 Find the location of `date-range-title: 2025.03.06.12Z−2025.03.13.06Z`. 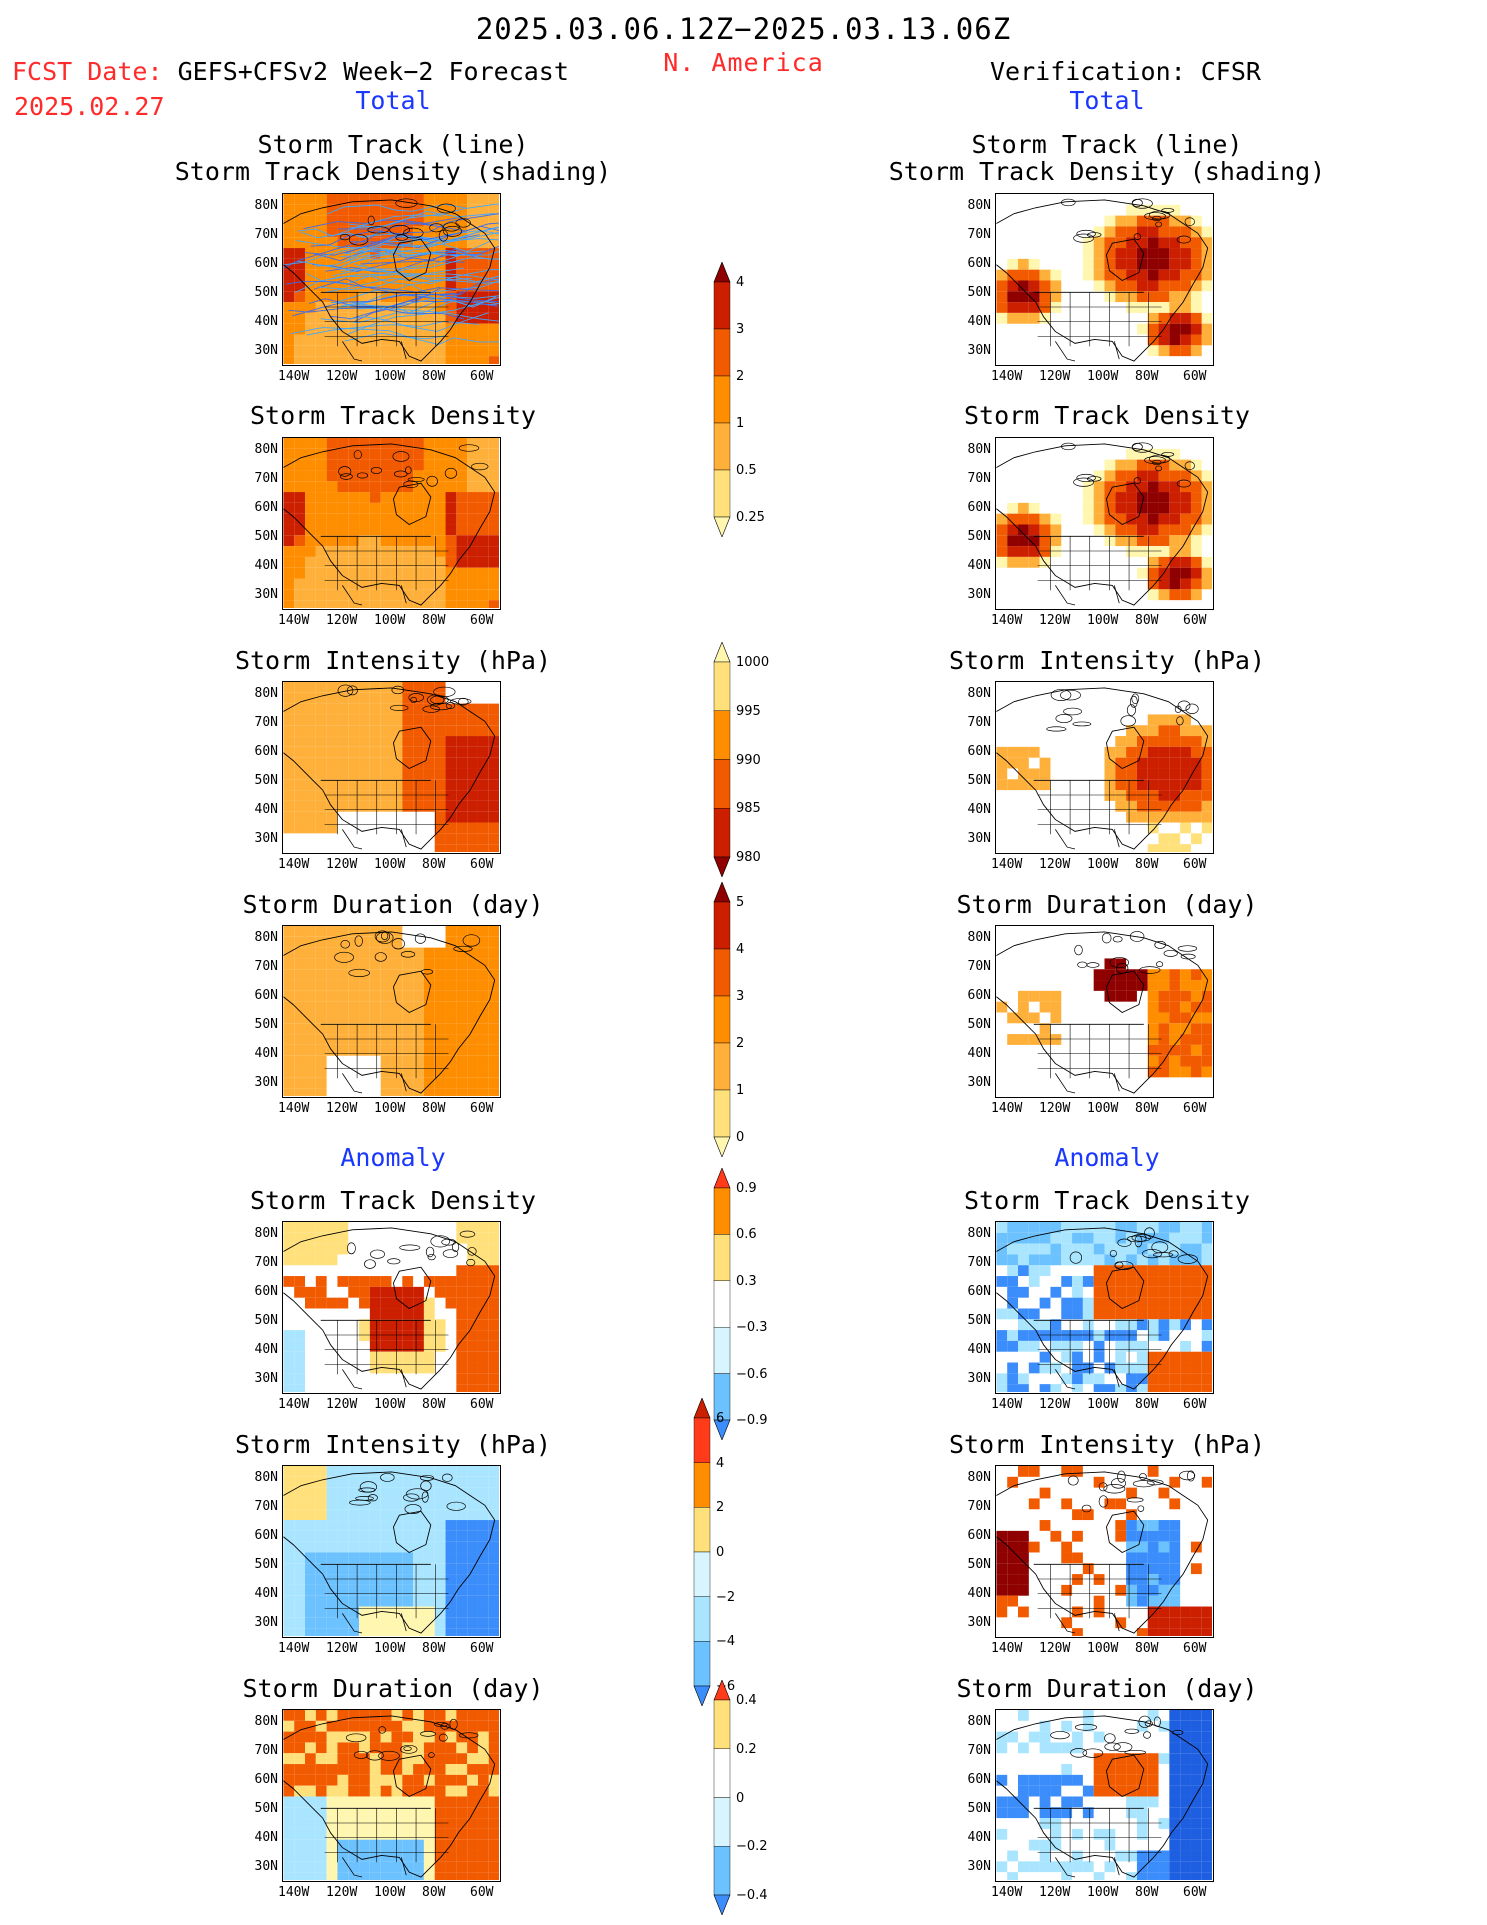

date-range-title: 2025.03.06.12Z−2025.03.13.06Z is located at coordinates (743, 29).